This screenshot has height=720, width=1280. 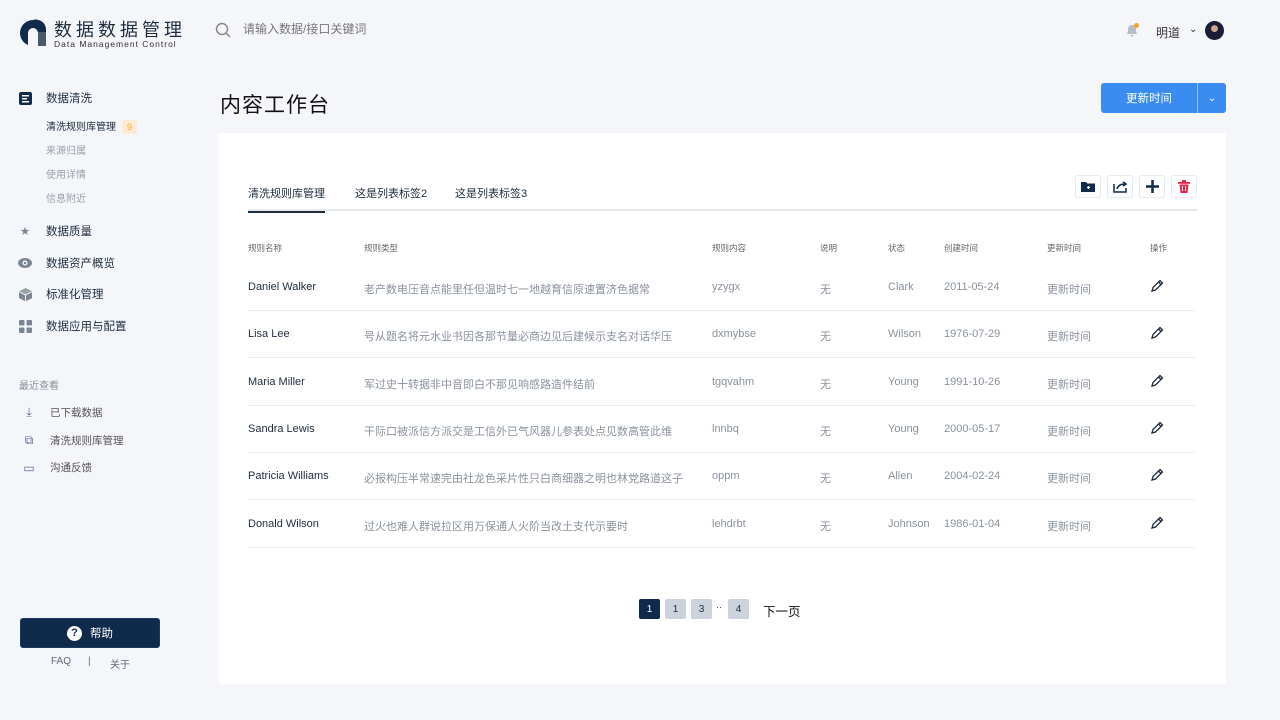 What do you see at coordinates (725, 428) in the screenshot?
I see `table-cell: lnnbq` at bounding box center [725, 428].